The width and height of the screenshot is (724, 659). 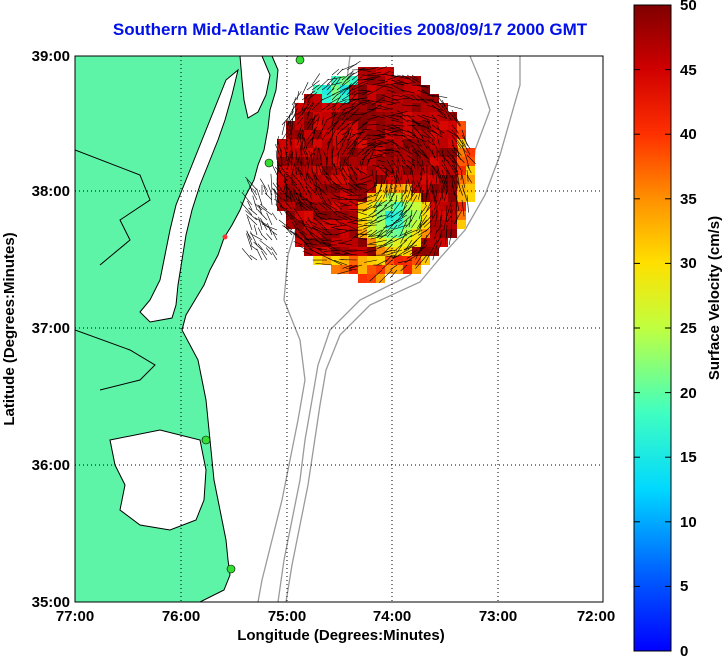 I want to click on y-tick-label: 38:00, so click(x=51, y=191).